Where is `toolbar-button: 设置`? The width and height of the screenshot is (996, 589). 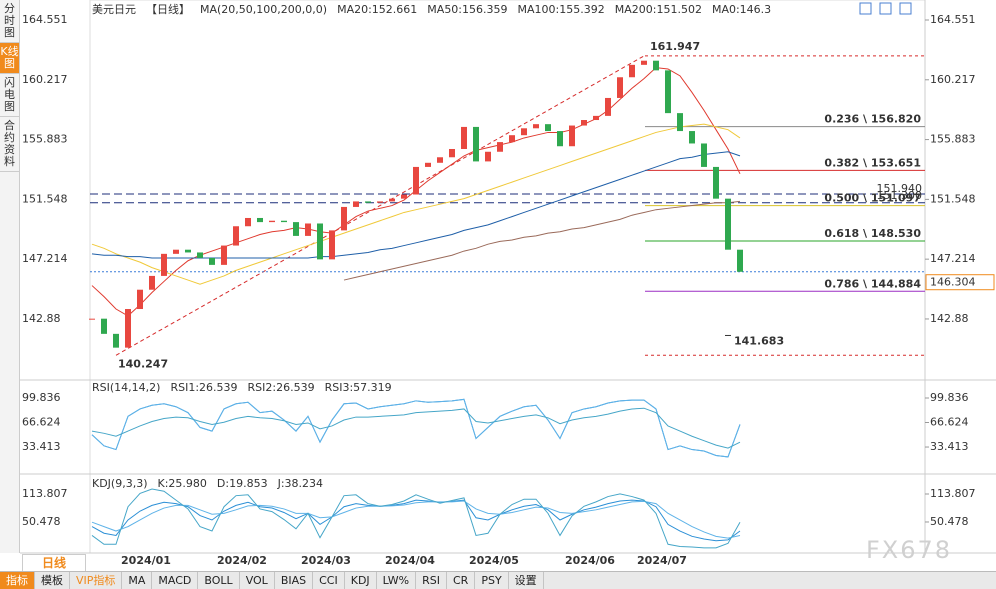
toolbar-button: 设置 is located at coordinates (526, 580).